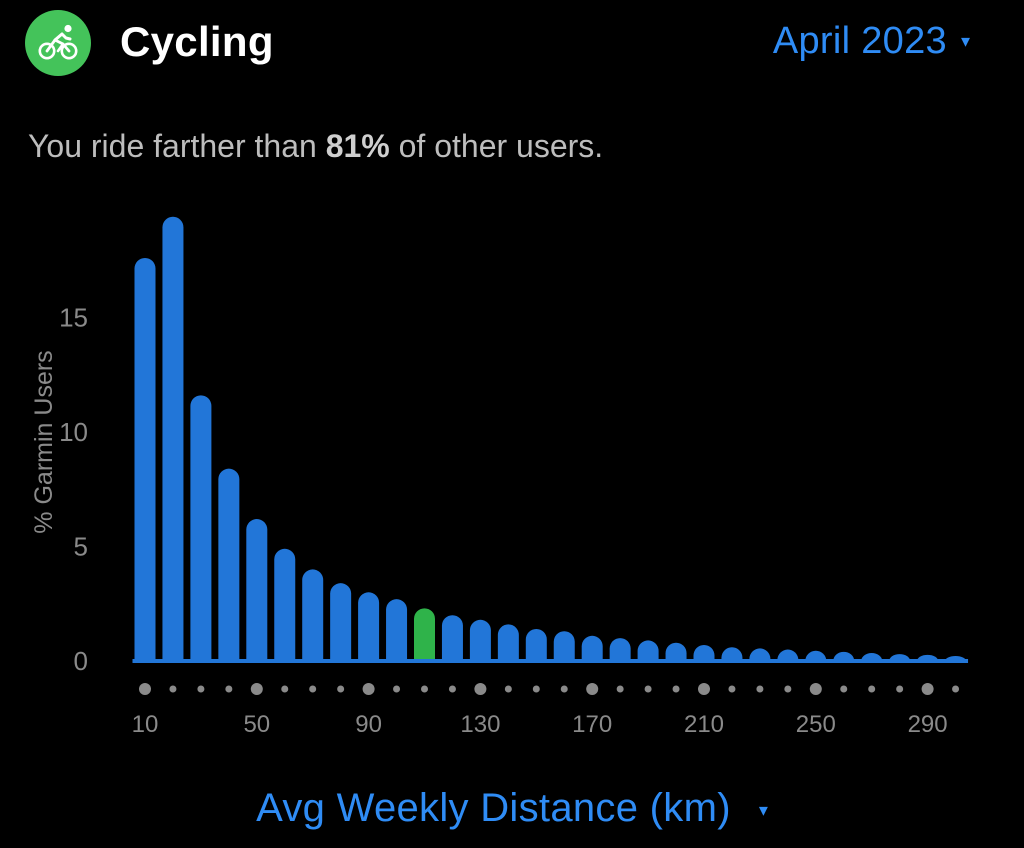 Image resolution: width=1024 pixels, height=848 pixels. Describe the element at coordinates (197, 41) in the screenshot. I see `page-title: Cycling` at that location.